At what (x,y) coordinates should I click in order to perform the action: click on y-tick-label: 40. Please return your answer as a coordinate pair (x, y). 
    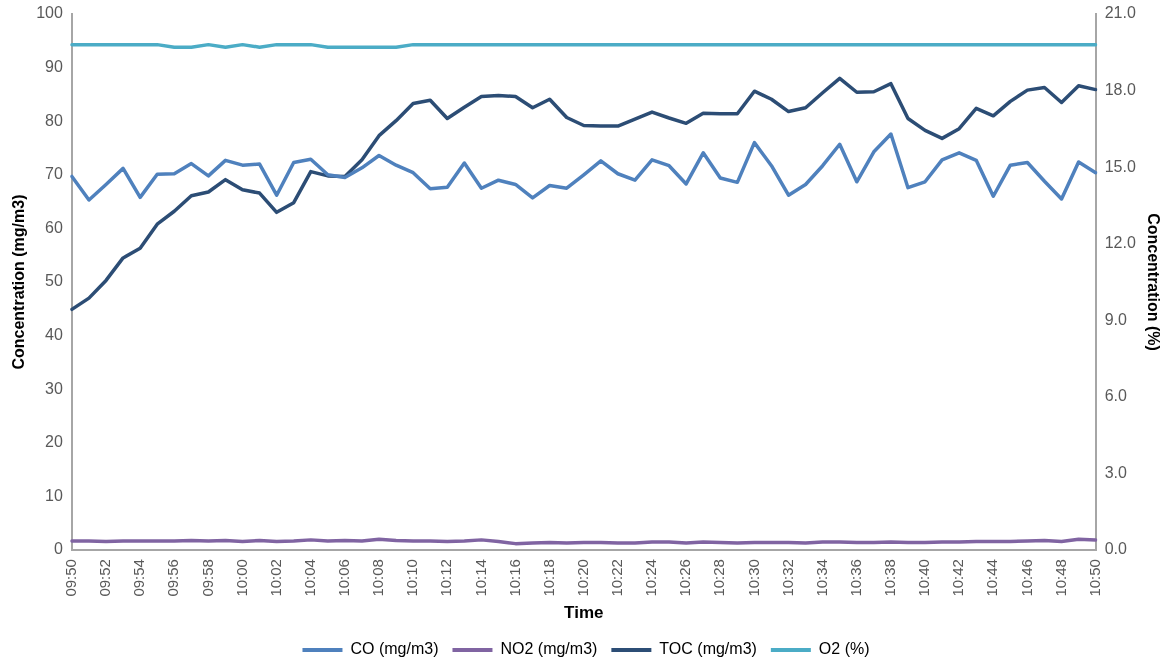
    Looking at the image, I should click on (54, 335).